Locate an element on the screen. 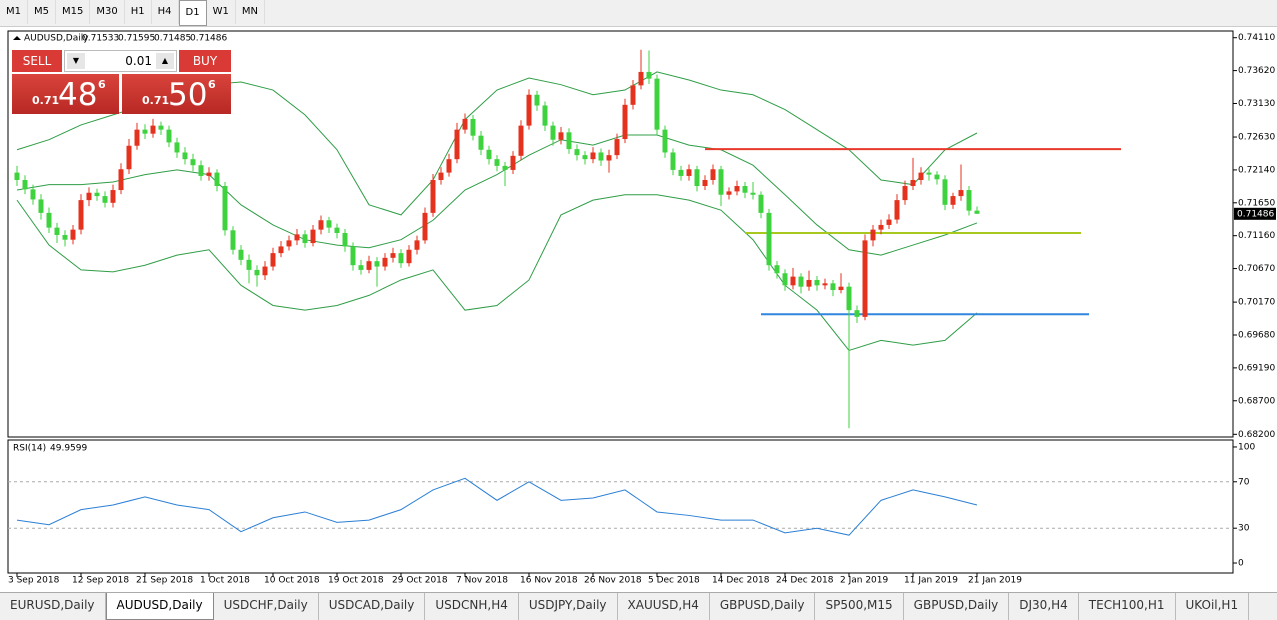 This screenshot has height=620, width=1277. x-tick-label: 19 Oct 2018 is located at coordinates (356, 581).